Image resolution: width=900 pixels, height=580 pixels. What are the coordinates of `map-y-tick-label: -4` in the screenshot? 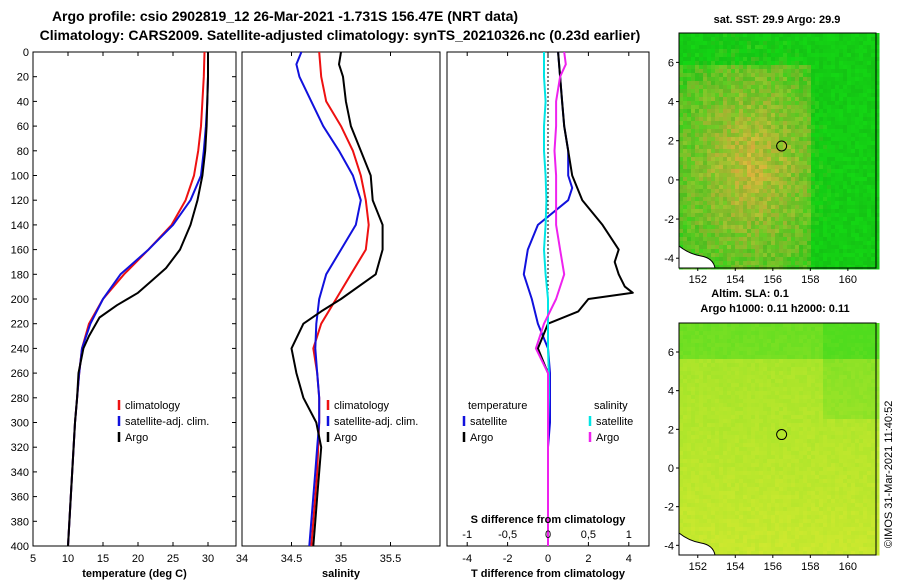 It's located at (669, 259).